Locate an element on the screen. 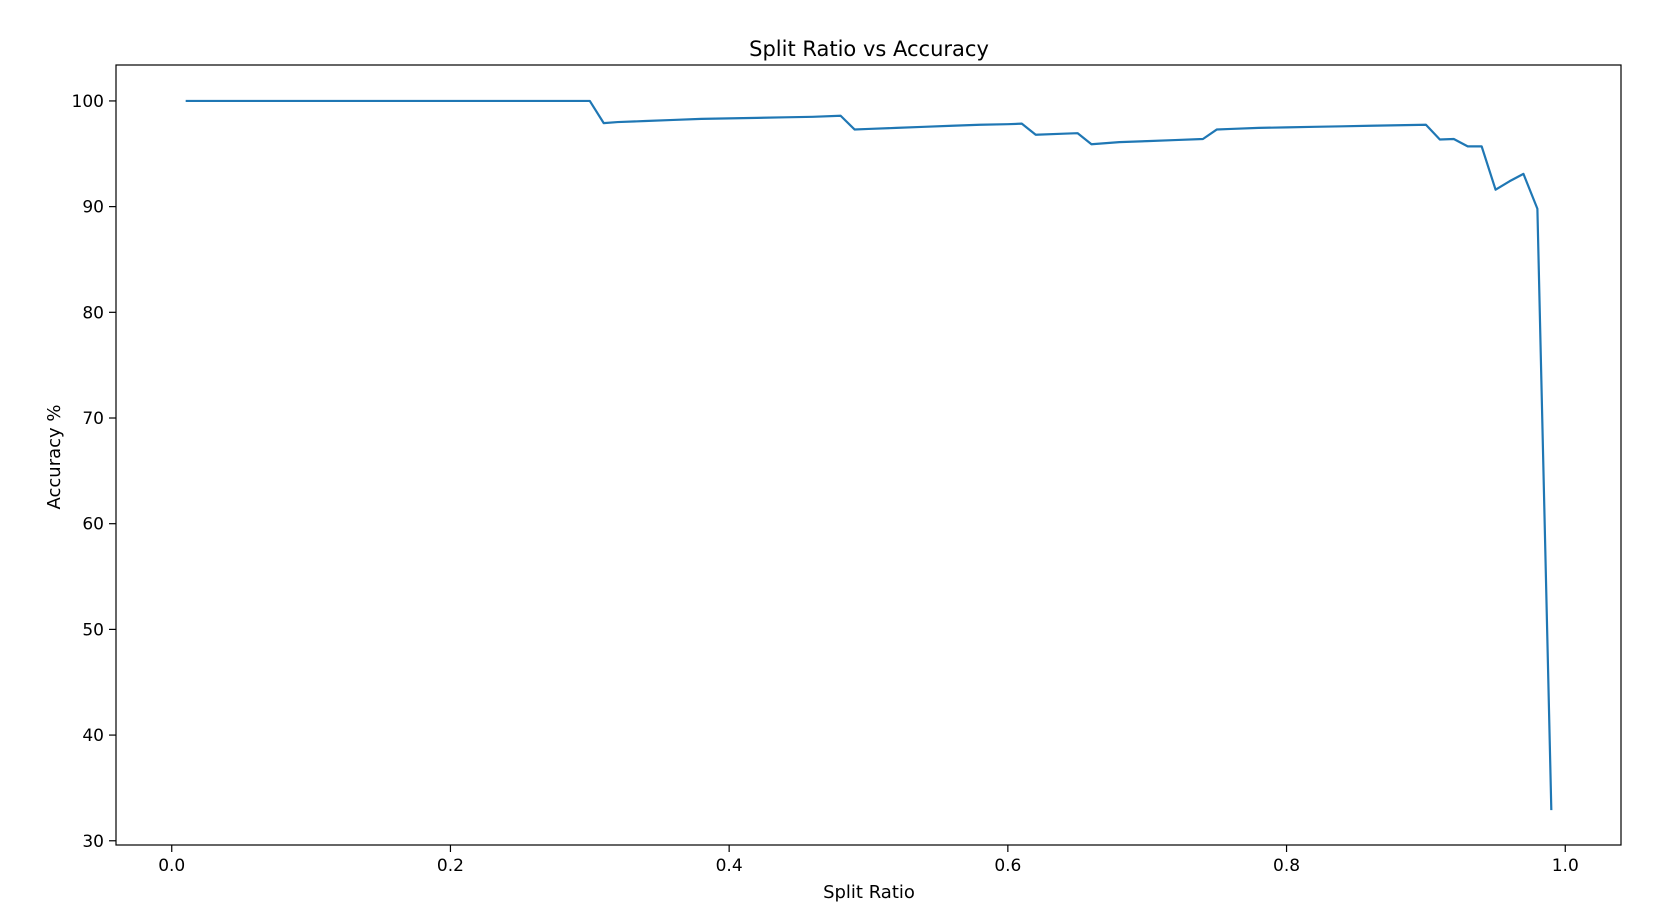 Image resolution: width=1670 pixels, height=910 pixels. chart-title: Split Ratio vs Accuracy is located at coordinates (869, 49).